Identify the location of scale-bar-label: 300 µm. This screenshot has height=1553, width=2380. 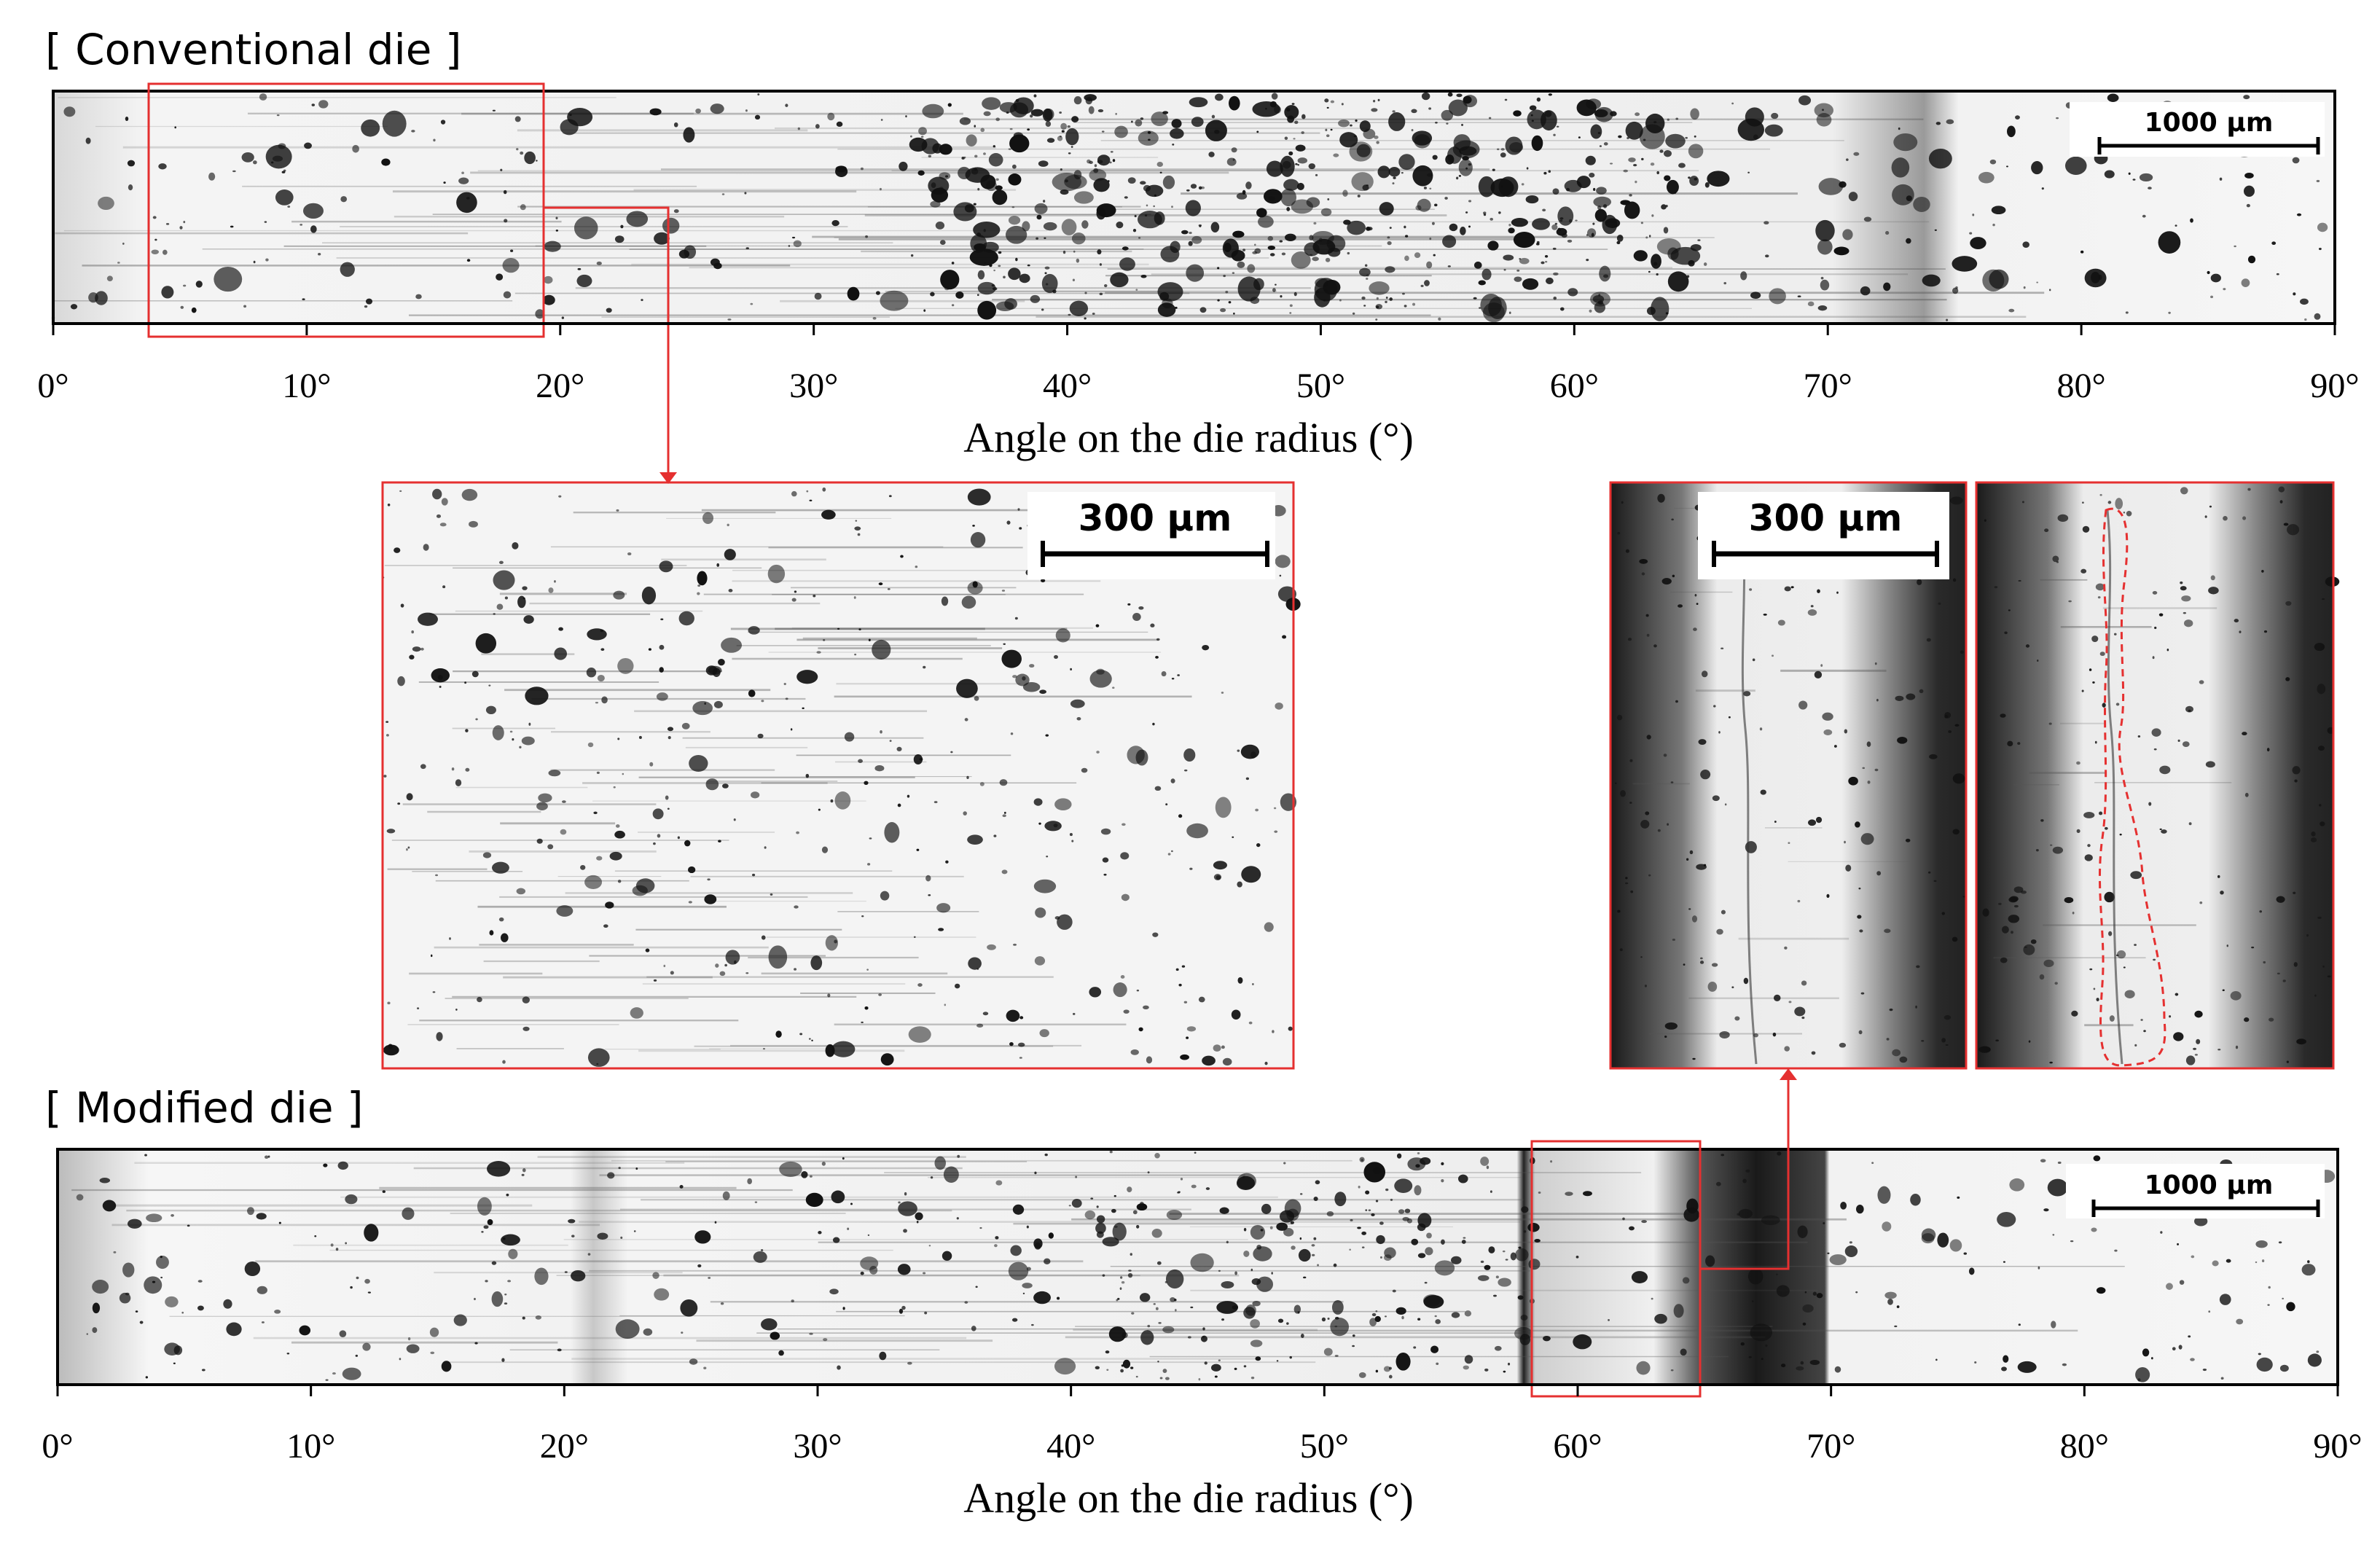
(1826, 518).